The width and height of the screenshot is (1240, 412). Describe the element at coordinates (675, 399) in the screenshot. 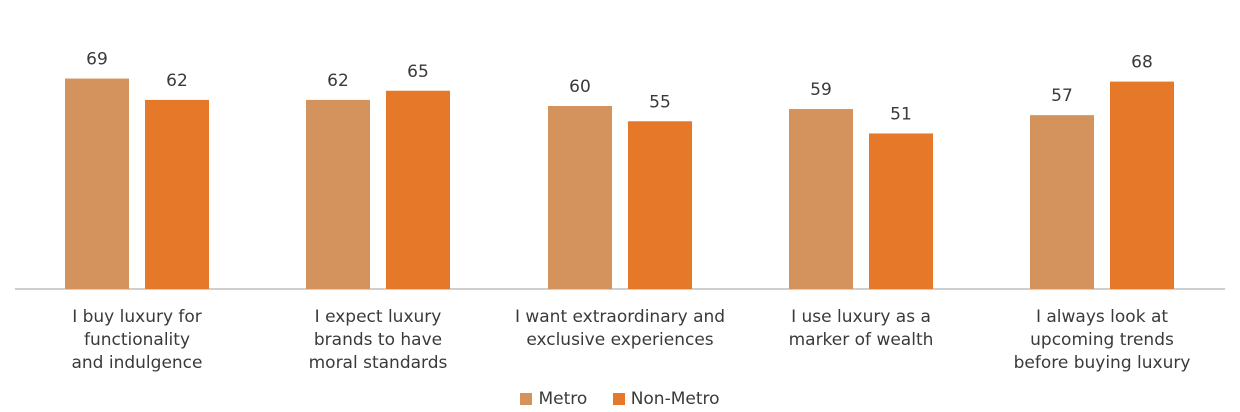

I see `legend-label-non-metro: Non-Metro` at that location.